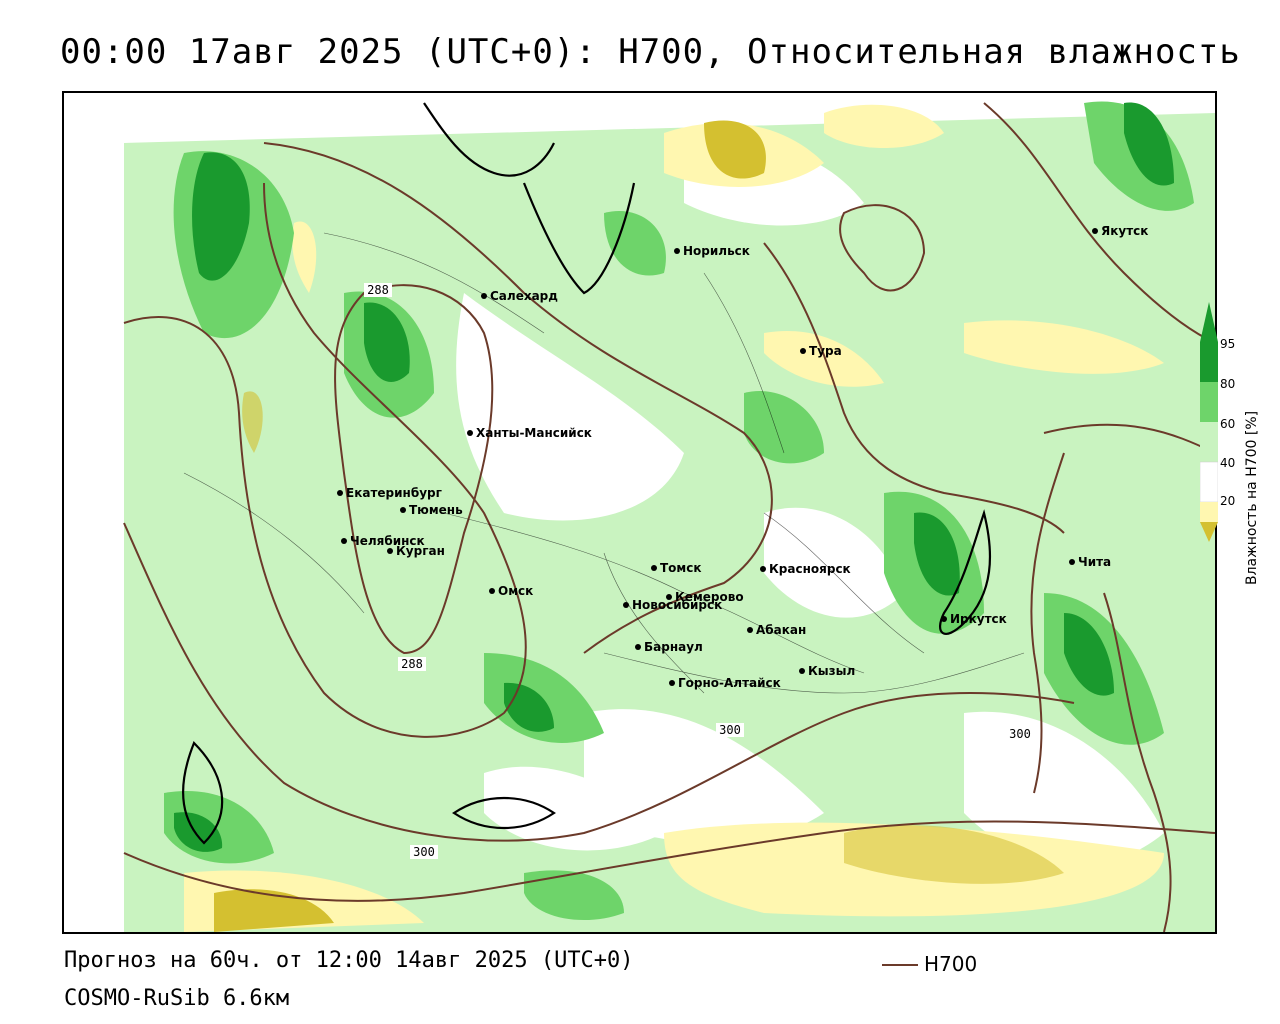 This screenshot has width=1280, height=1024. What do you see at coordinates (900, 965) in the screenshot?
I see `legend-line-swatch` at bounding box center [900, 965].